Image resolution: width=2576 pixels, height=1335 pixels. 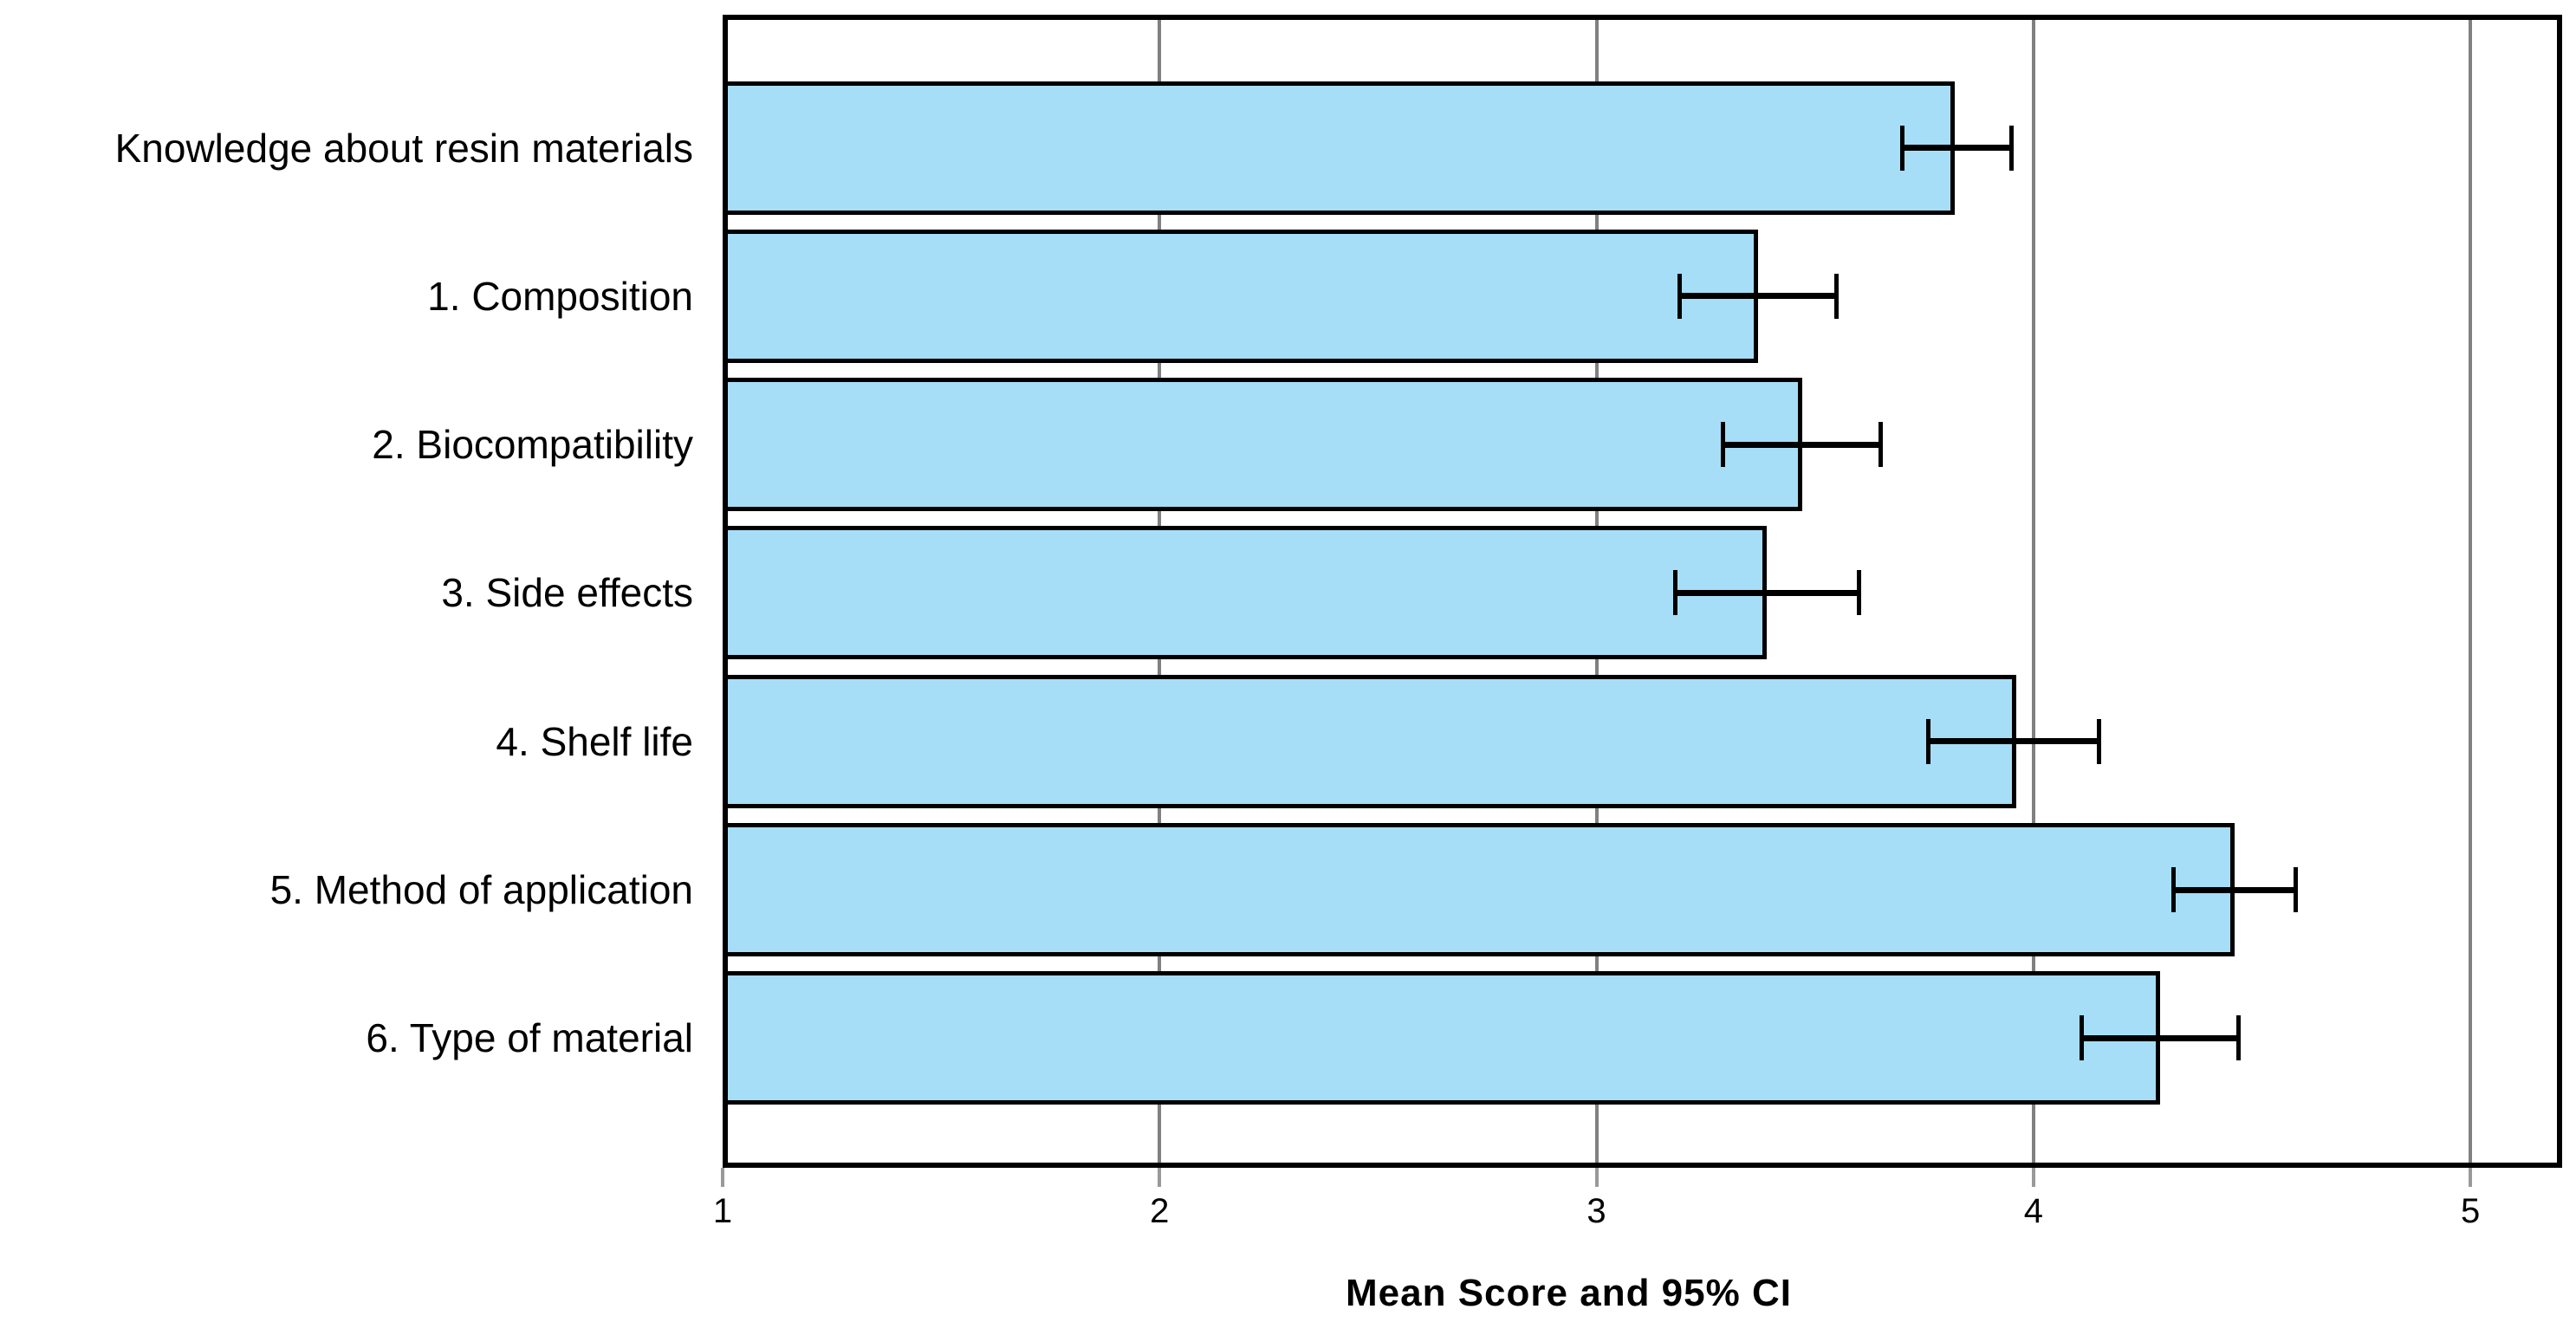 What do you see at coordinates (723, 1211) in the screenshot?
I see `x-tick-label-1: 1` at bounding box center [723, 1211].